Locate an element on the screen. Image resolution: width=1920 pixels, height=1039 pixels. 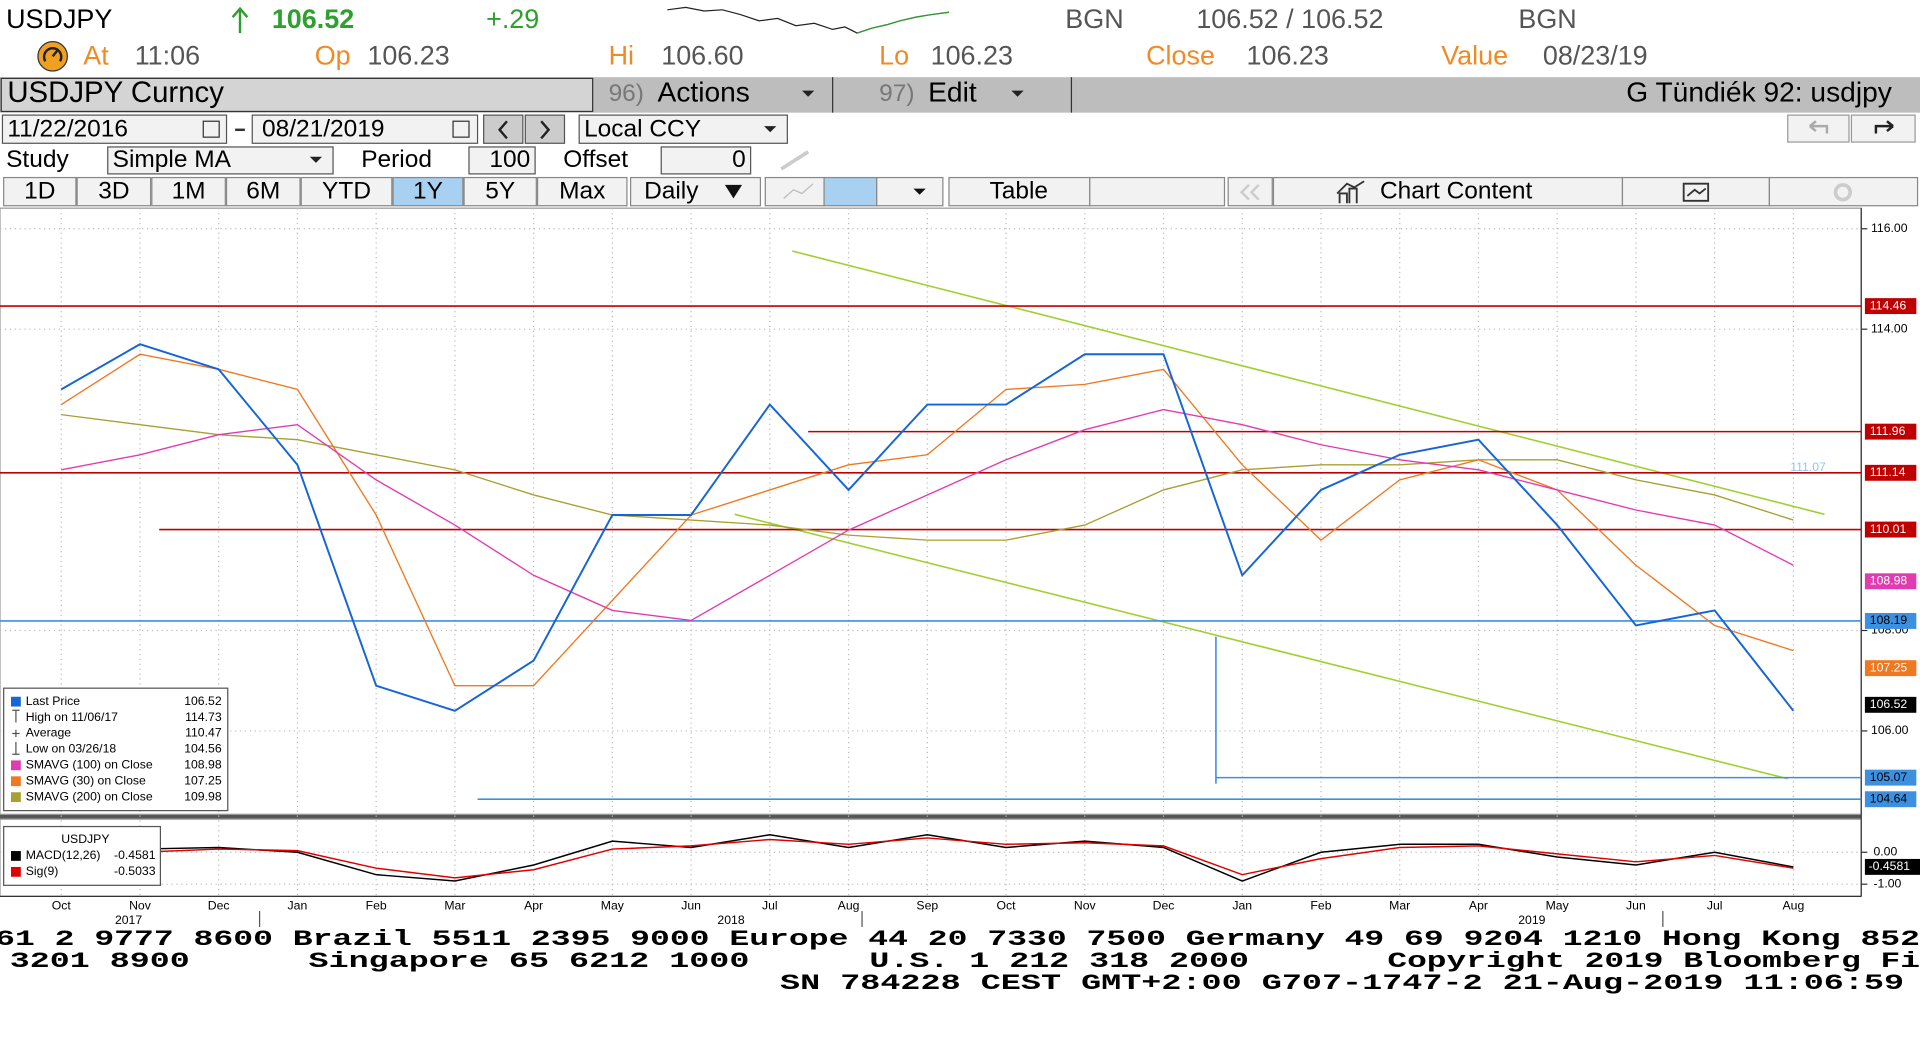
prev-icon is located at coordinates (502, 130).